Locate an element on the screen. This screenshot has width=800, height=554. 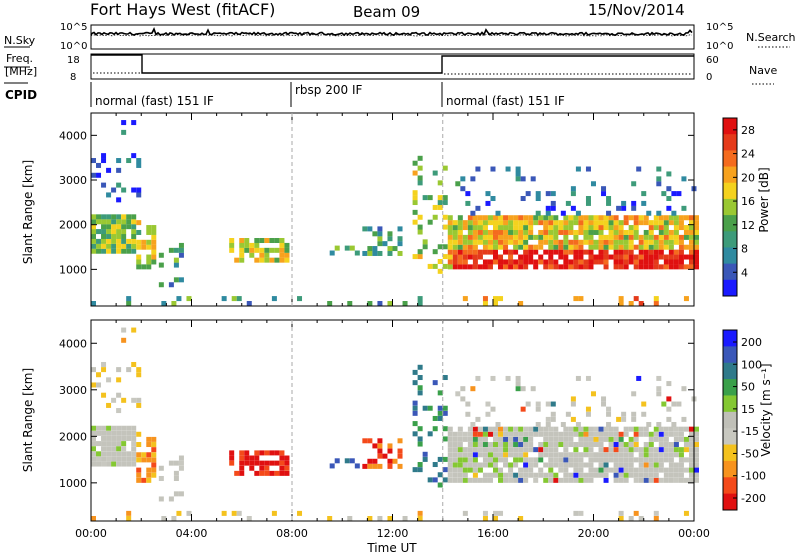
velocity-colorbar-segment is located at coordinates (730, 502).